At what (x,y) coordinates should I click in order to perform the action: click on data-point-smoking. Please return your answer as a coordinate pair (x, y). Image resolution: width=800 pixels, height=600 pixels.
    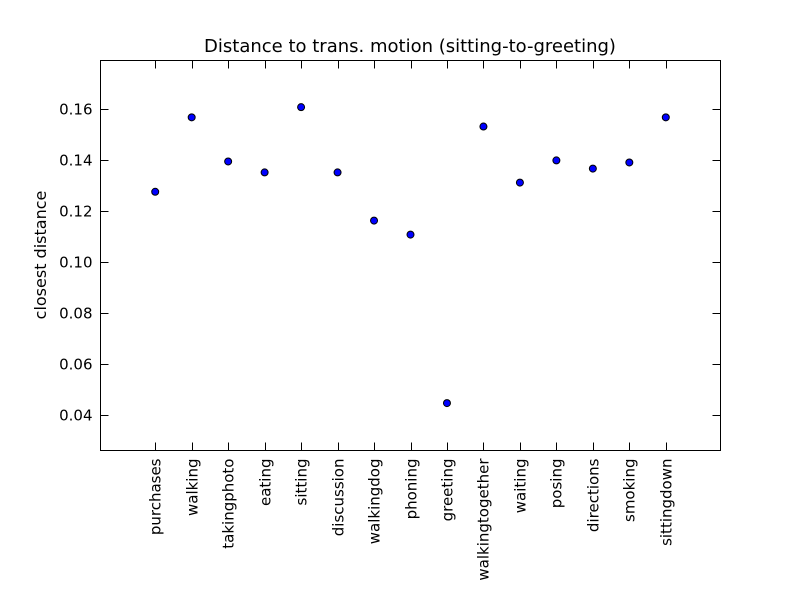
    Looking at the image, I should click on (629, 162).